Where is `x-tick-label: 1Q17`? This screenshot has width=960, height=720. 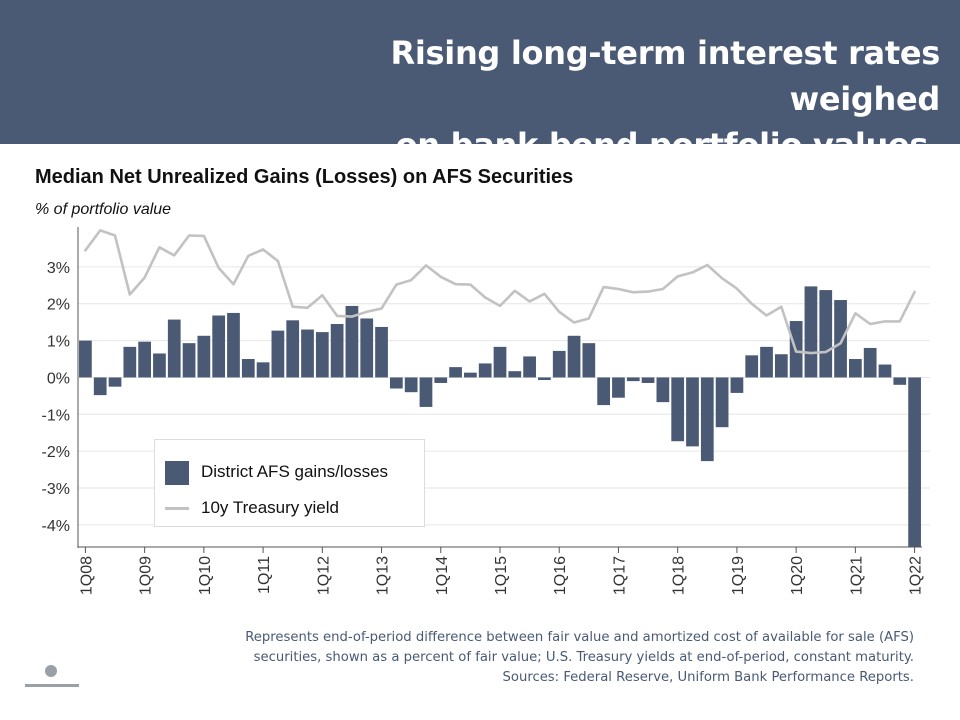 x-tick-label: 1Q17 is located at coordinates (620, 575).